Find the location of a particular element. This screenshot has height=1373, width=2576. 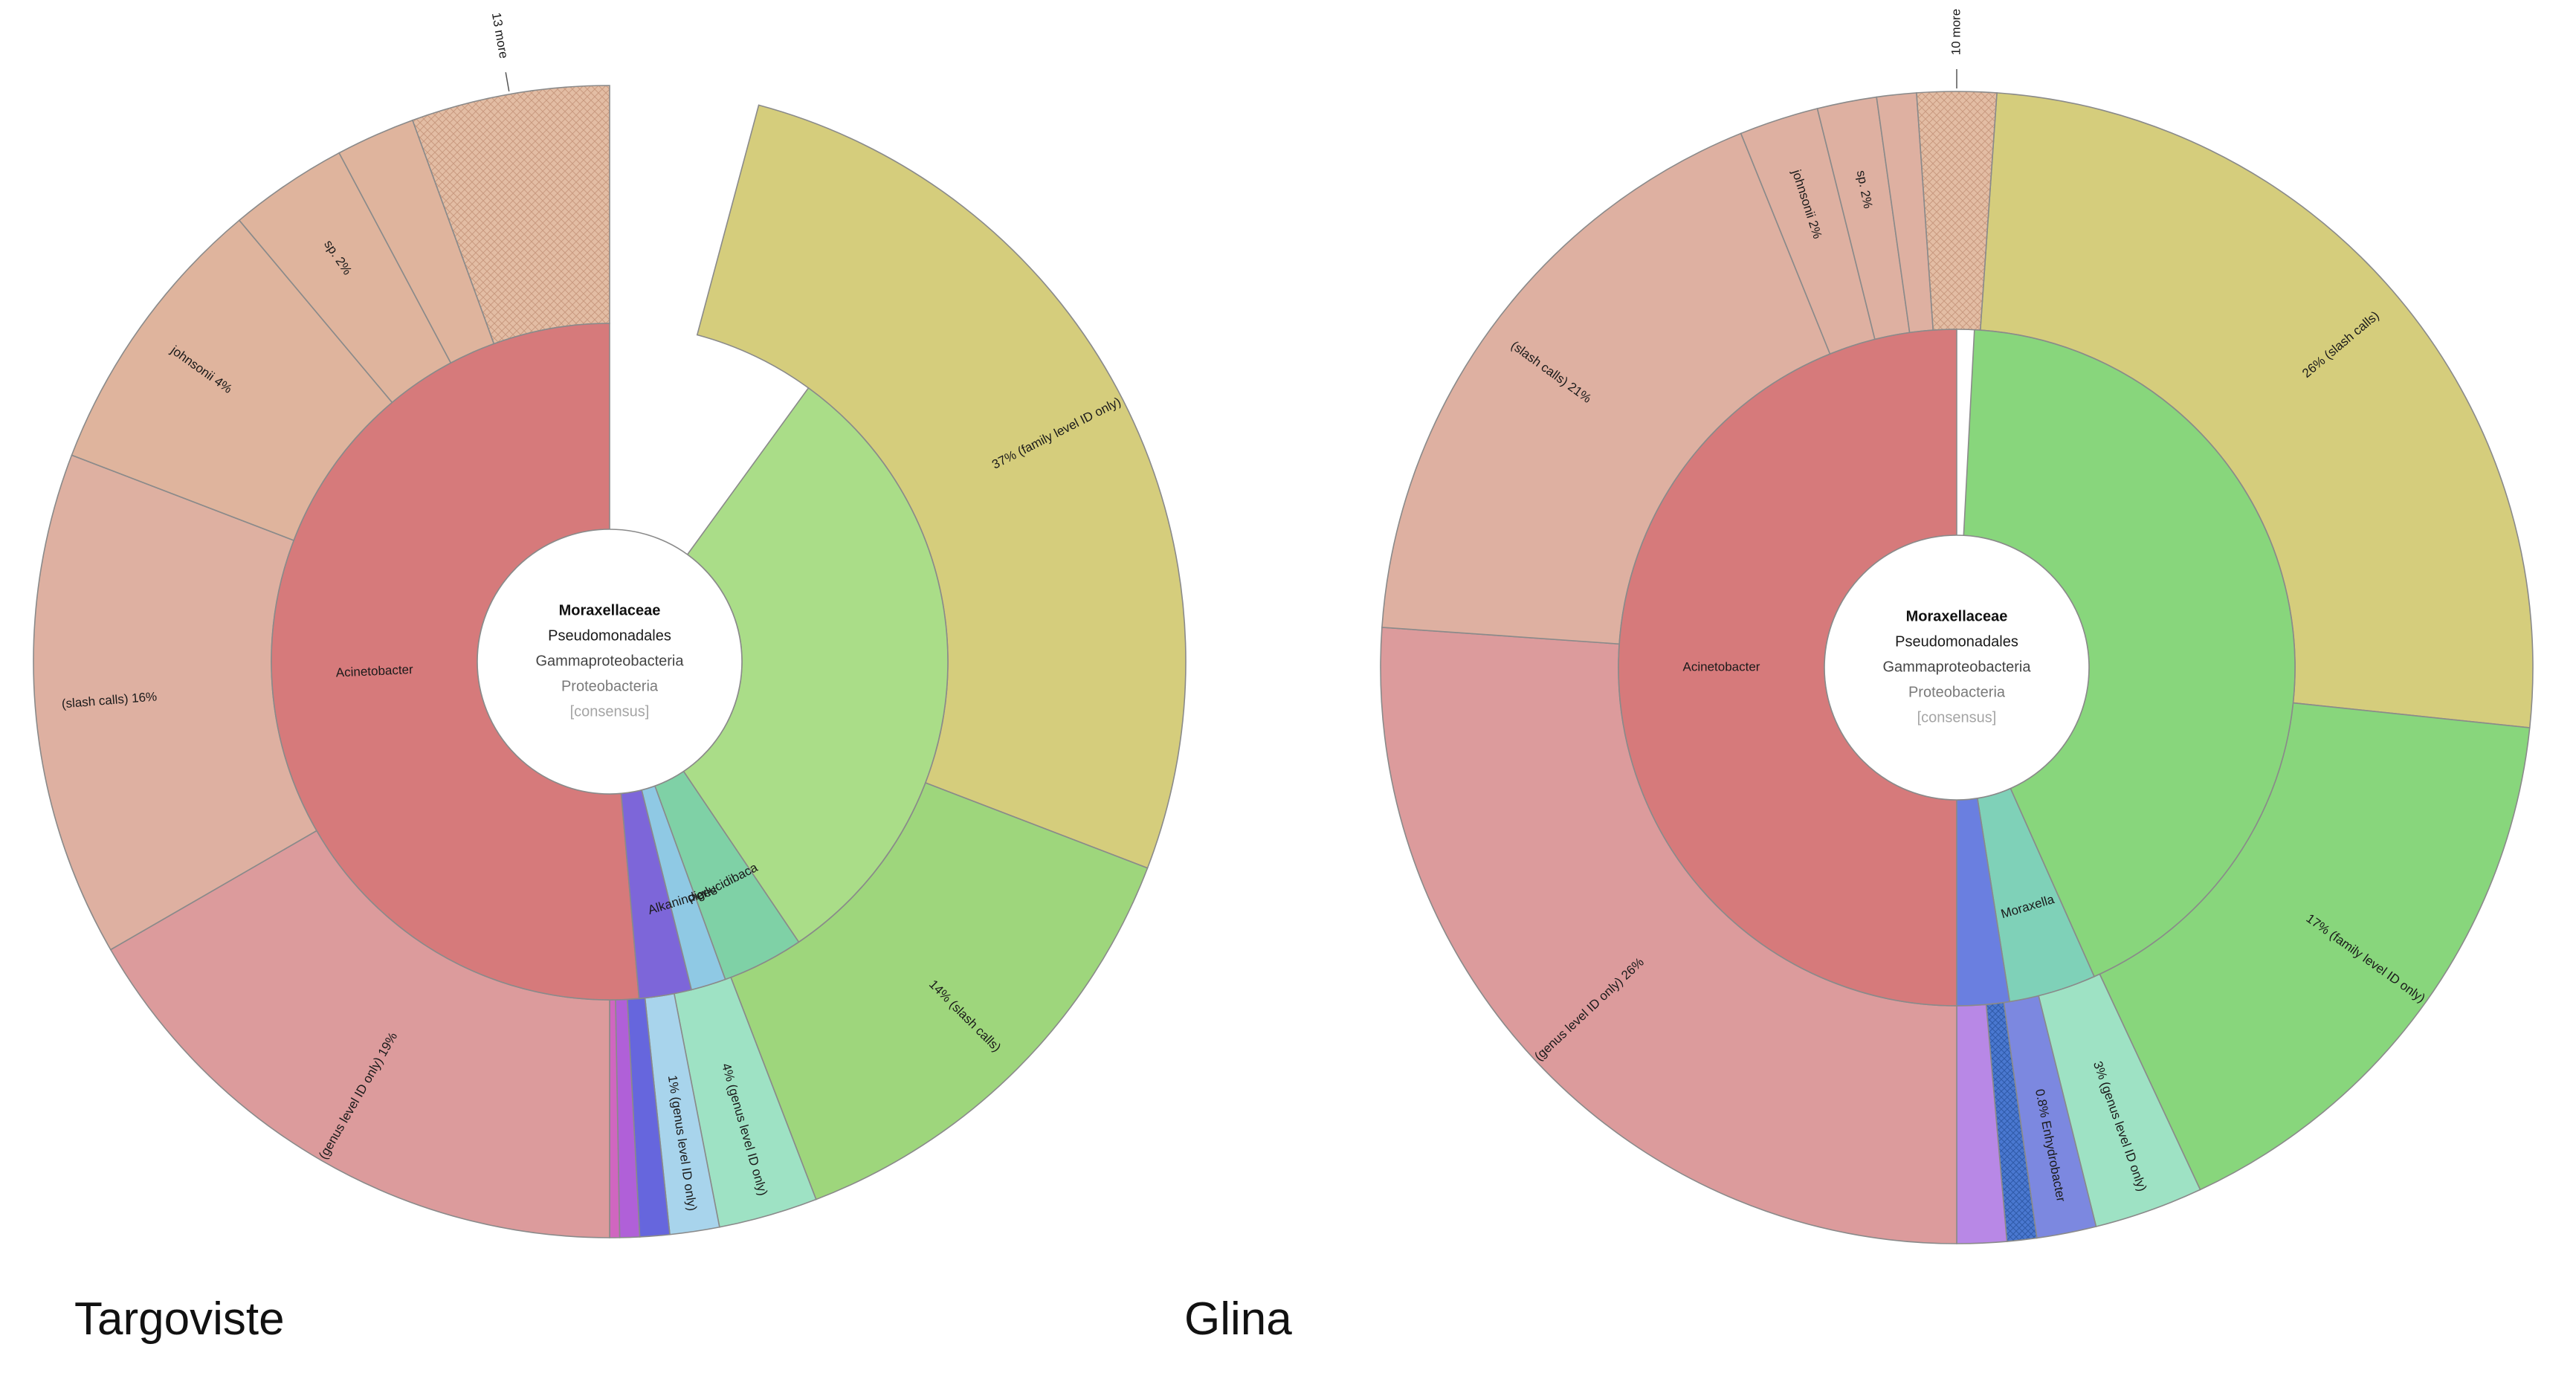

site-title: Glina is located at coordinates (1238, 1319).